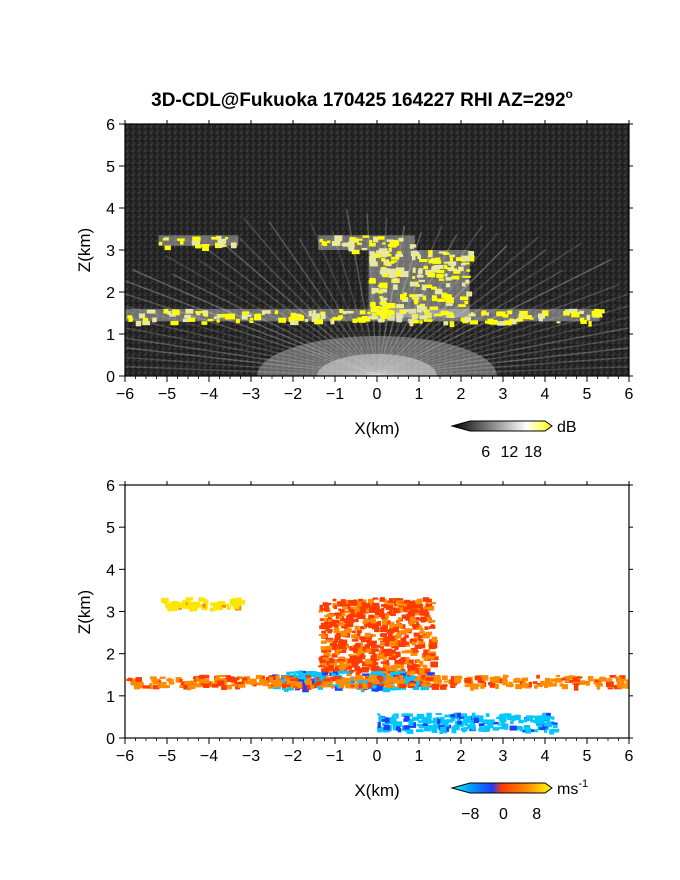  Describe the element at coordinates (629, 394) in the screenshot. I see `x-tick-label: 6` at that location.